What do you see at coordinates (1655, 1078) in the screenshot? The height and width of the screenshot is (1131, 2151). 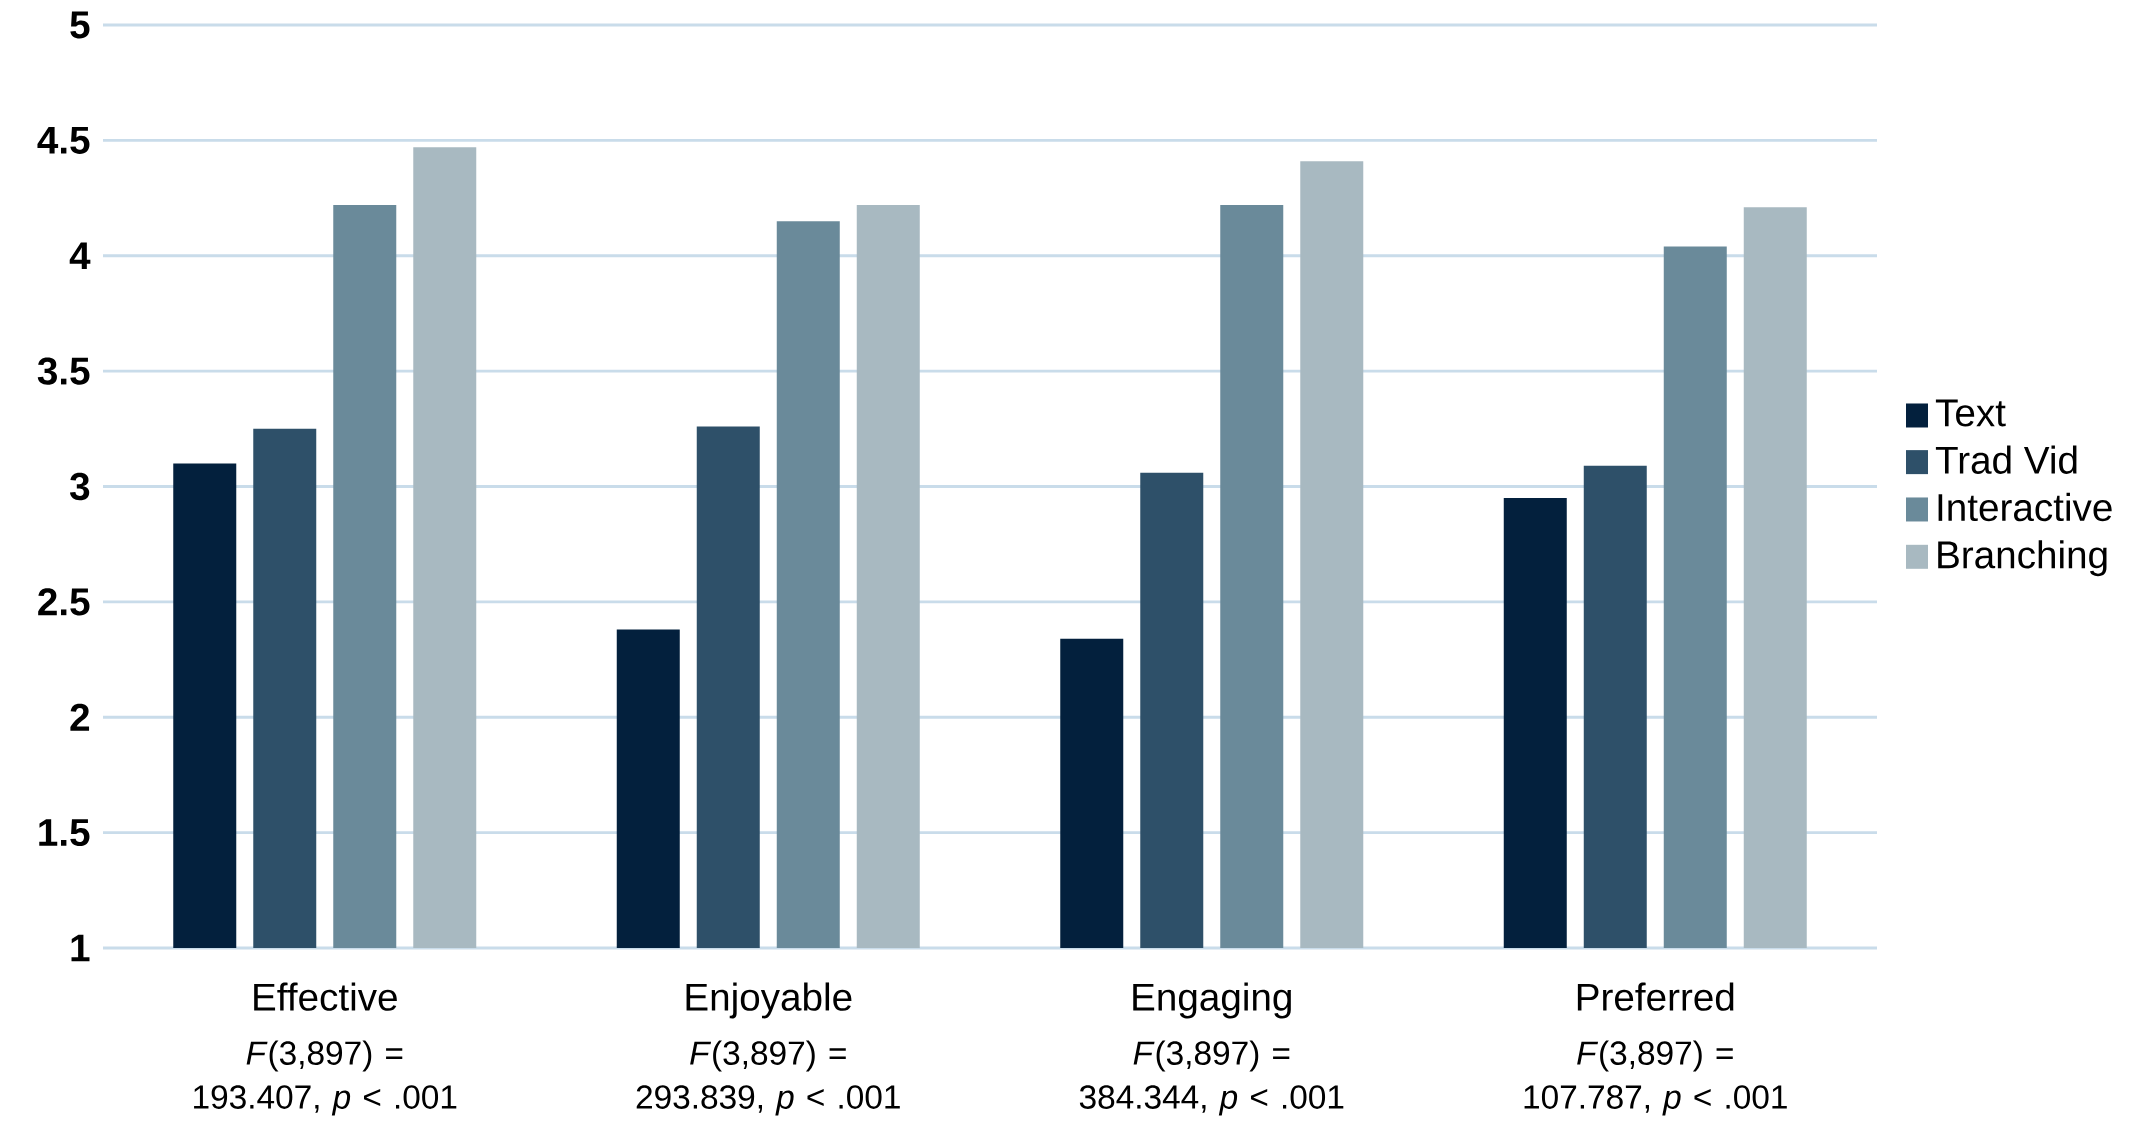 I see `text: F(3,897) = 107.787, p < .001` at bounding box center [1655, 1078].